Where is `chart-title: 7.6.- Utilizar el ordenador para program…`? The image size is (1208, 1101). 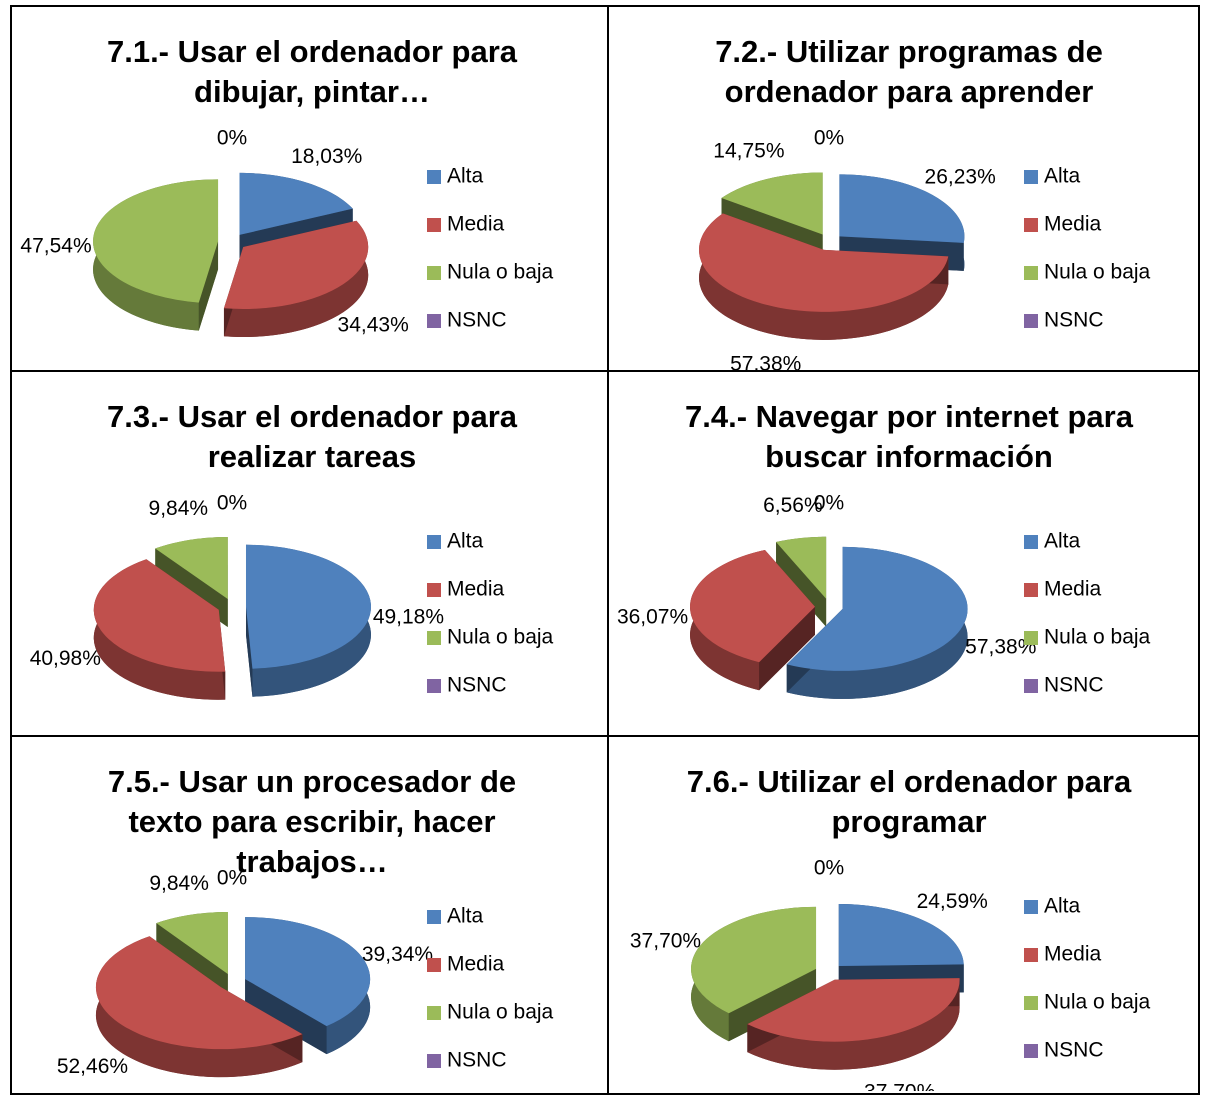 chart-title: 7.6.- Utilizar el ordenador para program… is located at coordinates (909, 801).